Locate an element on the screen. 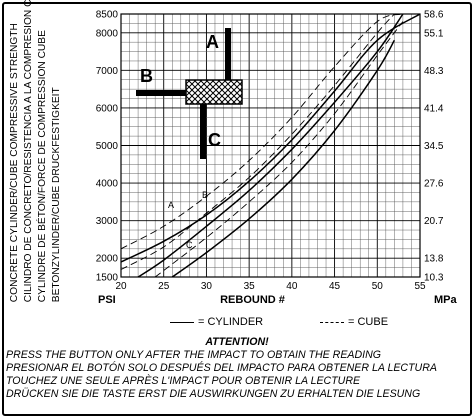 The height and width of the screenshot is (418, 474). y-tick-left: 3000 is located at coordinates (107, 221).